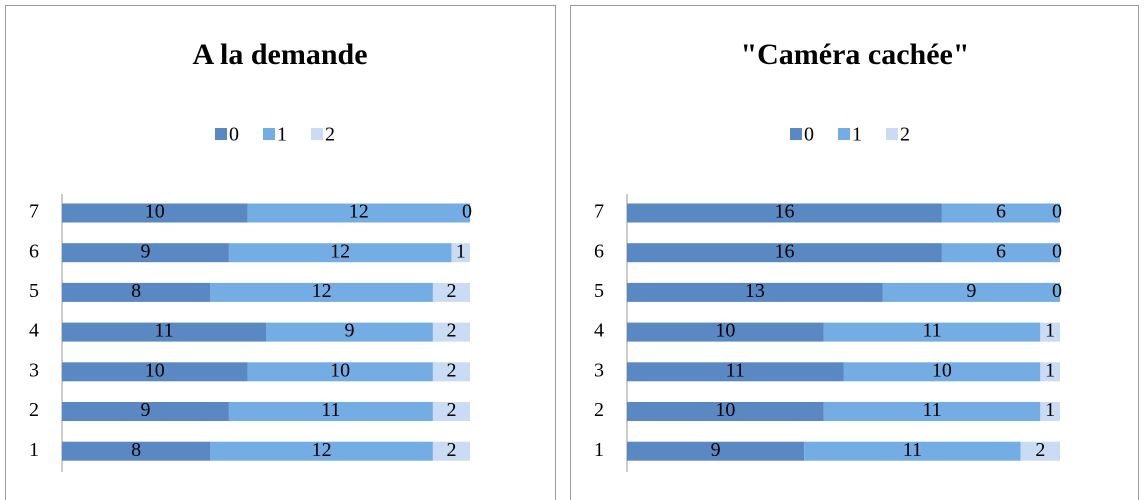  I want to click on y-tick-label: 6, so click(599, 251).